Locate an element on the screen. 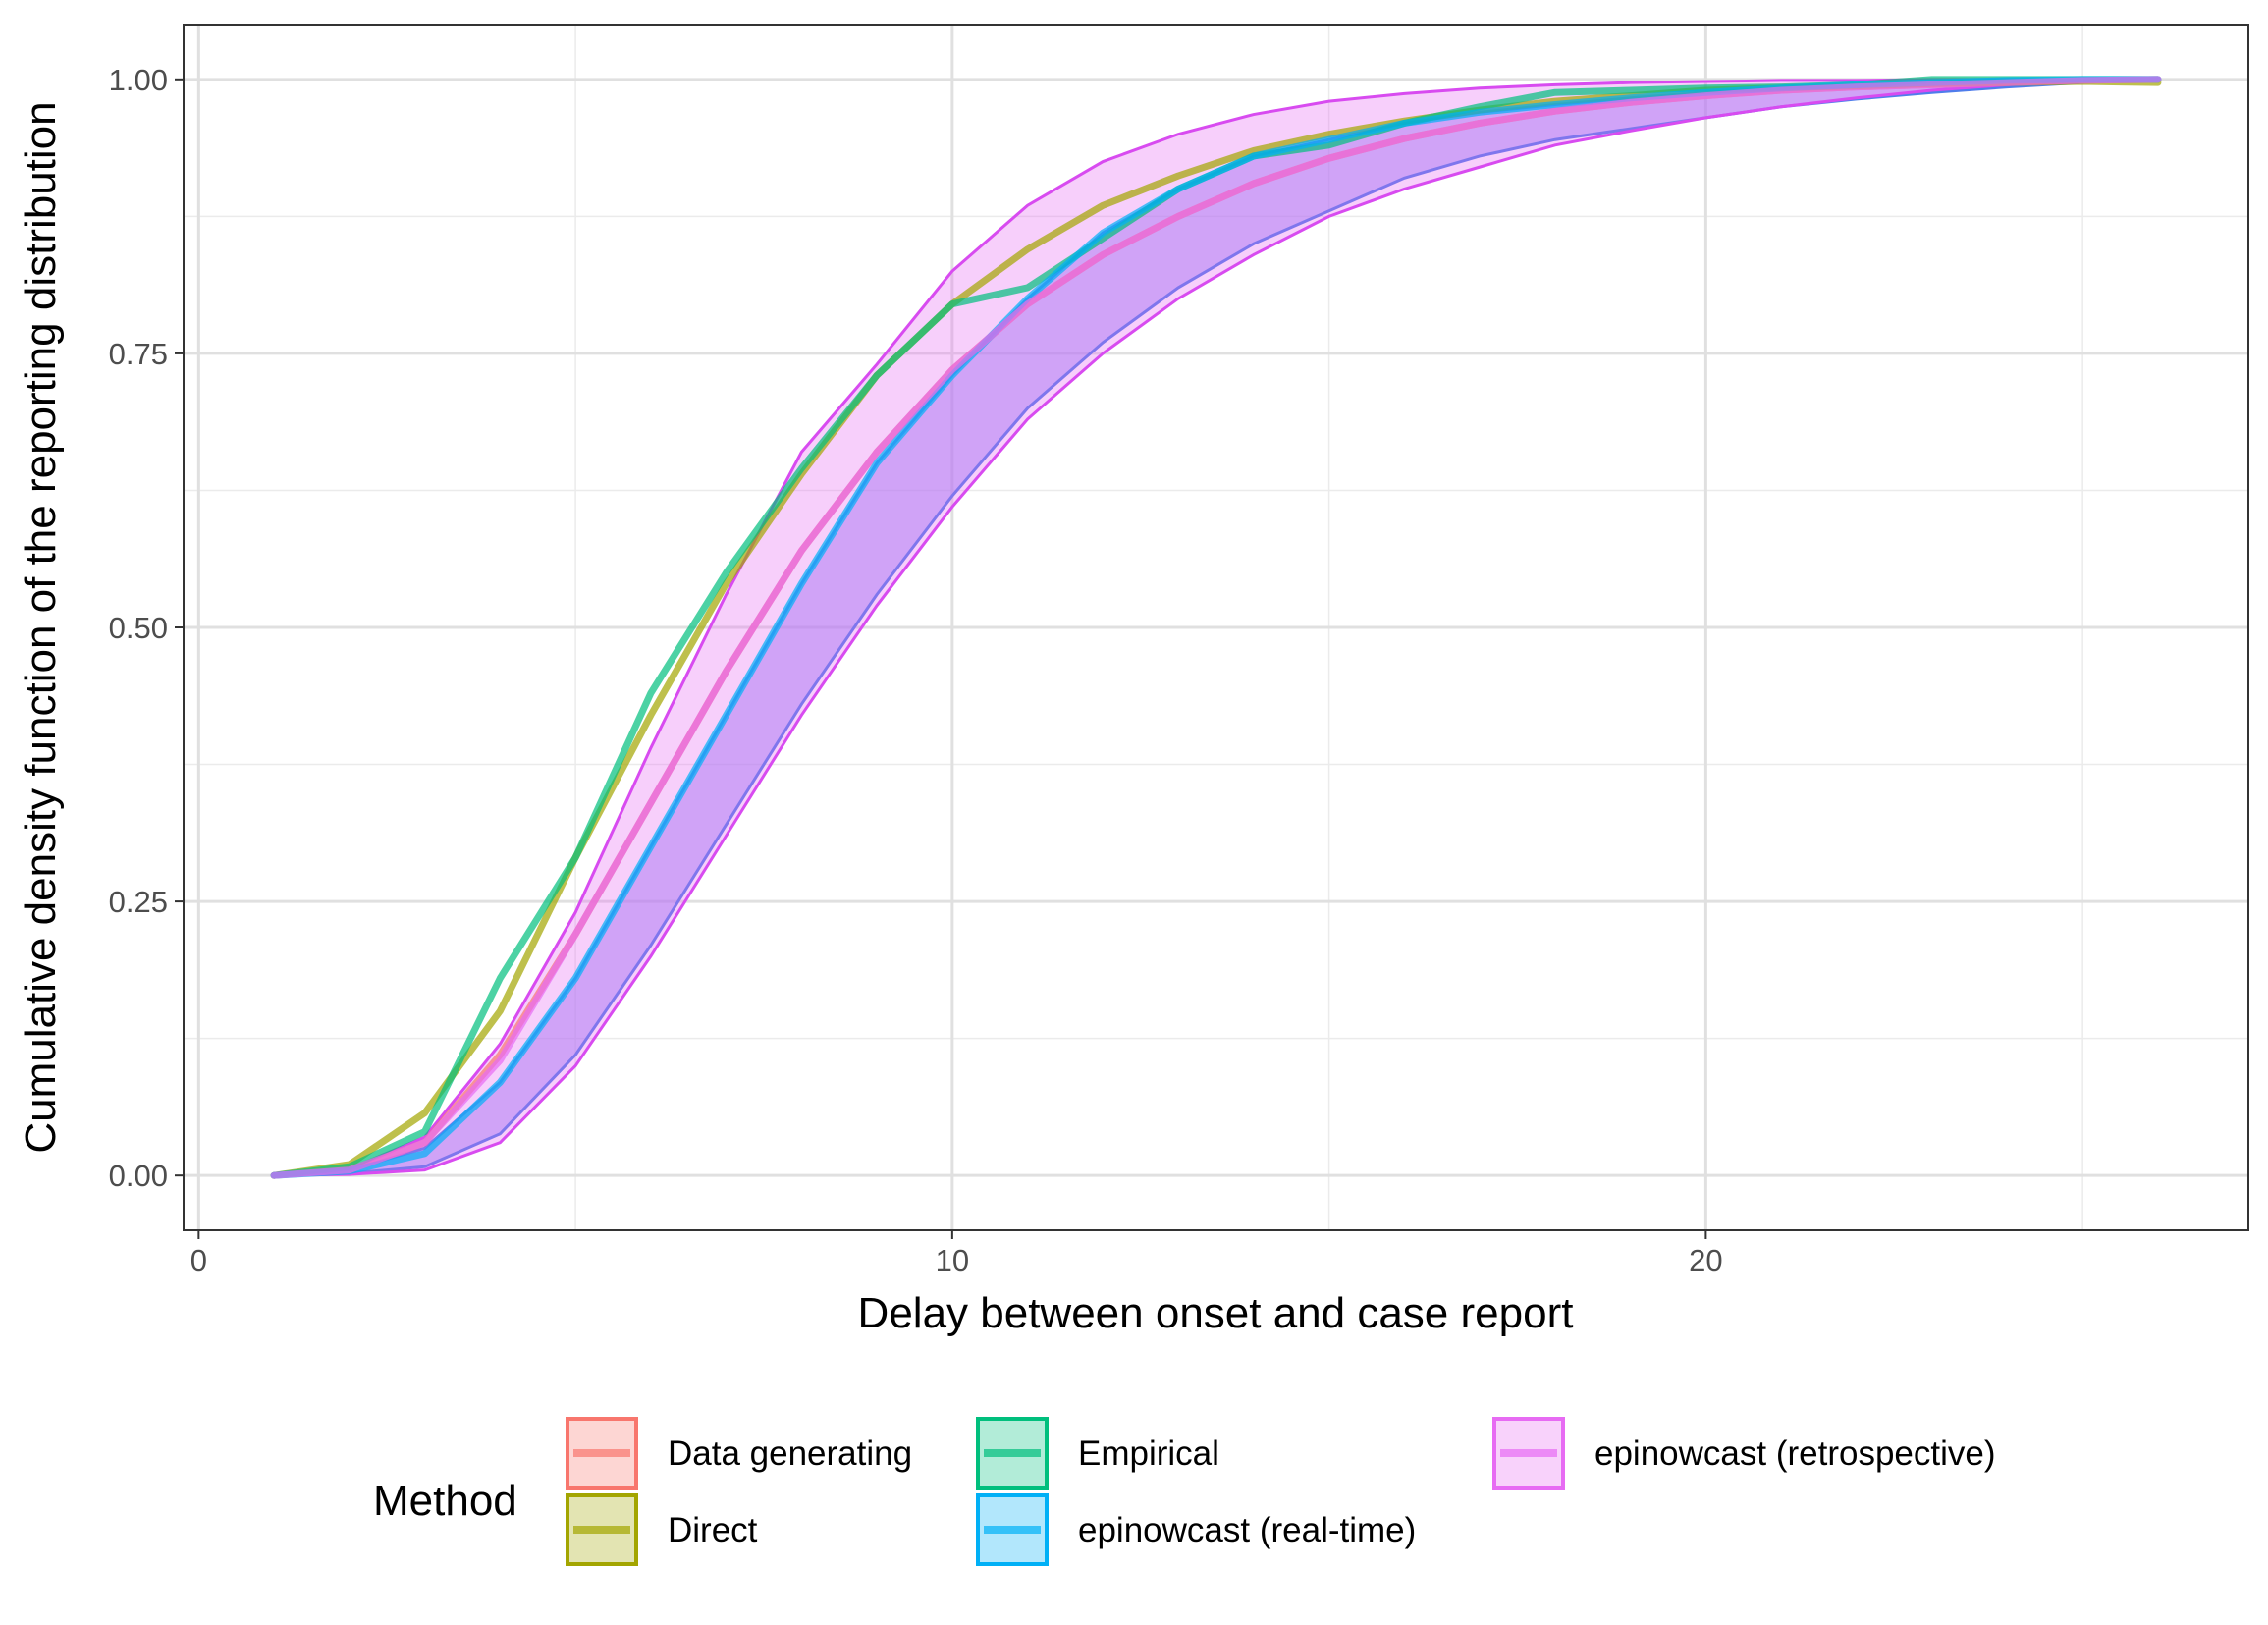 The width and height of the screenshot is (2268, 1625). legend-label: Empirical is located at coordinates (1149, 1454).